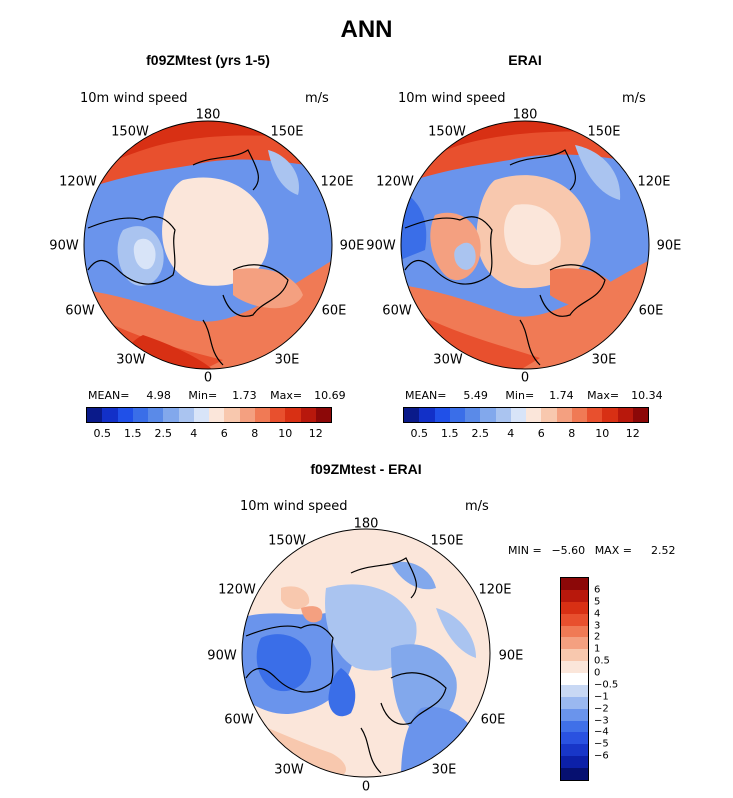  What do you see at coordinates (574, 679) in the screenshot?
I see `diff-colorbar` at bounding box center [574, 679].